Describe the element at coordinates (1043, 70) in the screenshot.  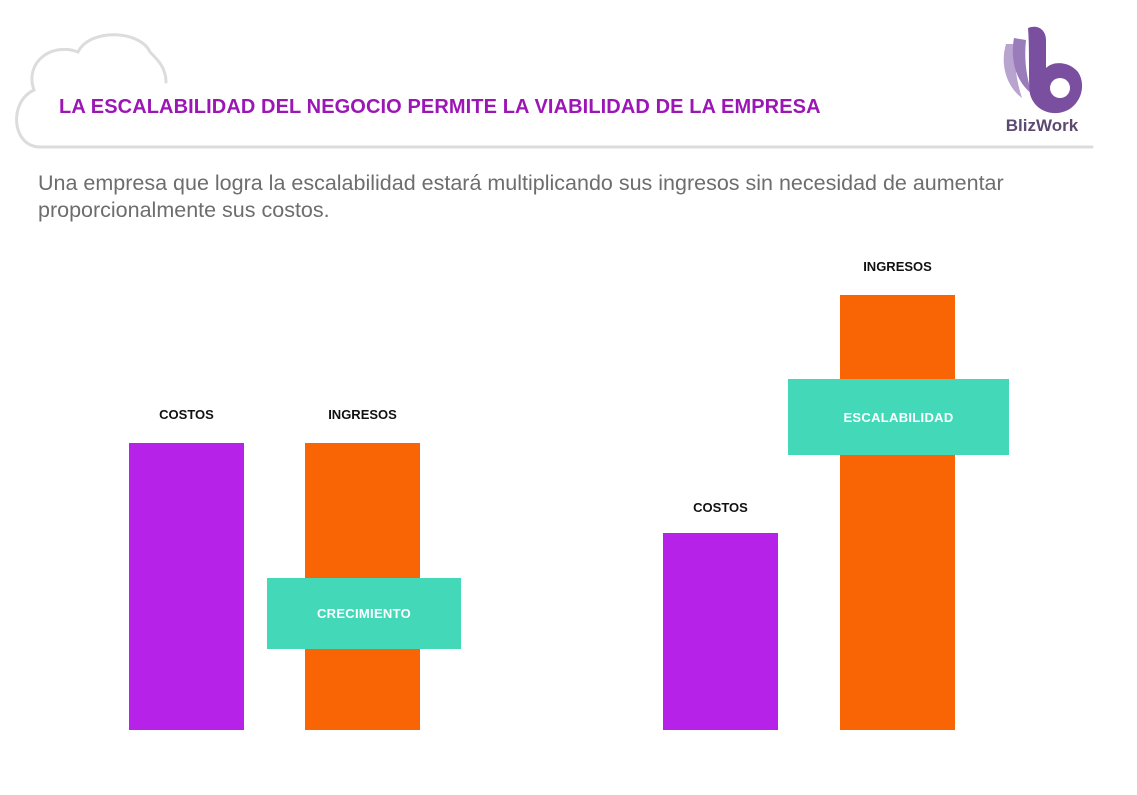
I see `blizwork-logo-icon` at that location.